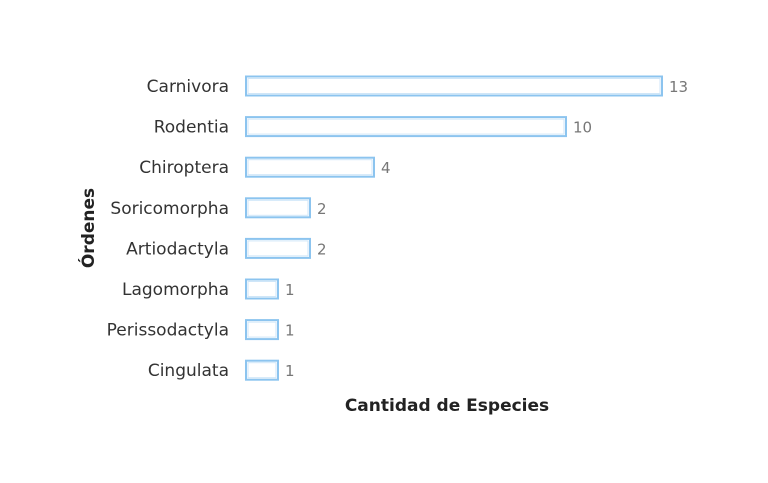  I want to click on category-label-lagomorpha: Lagomorpha, so click(175, 290).